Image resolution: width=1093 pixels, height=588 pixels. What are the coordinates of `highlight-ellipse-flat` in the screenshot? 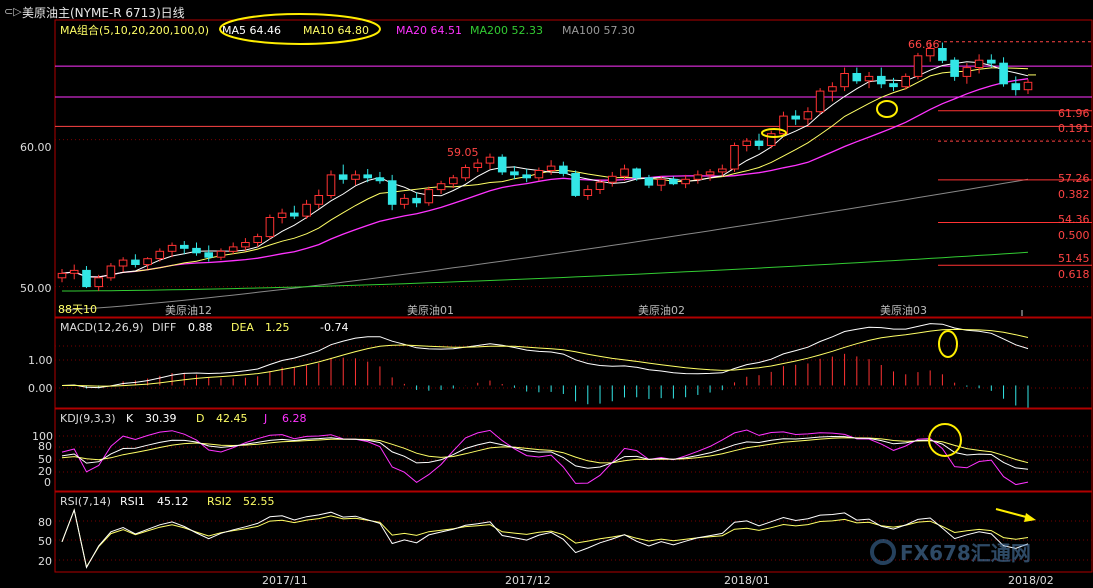 It's located at (774, 133).